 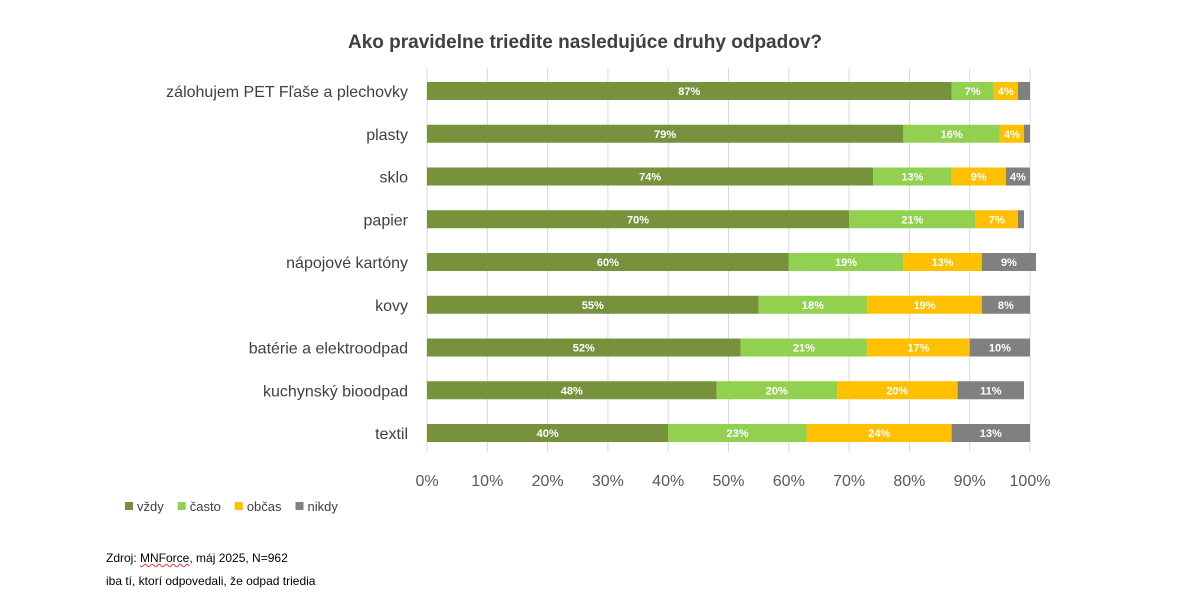 I want to click on data-label: 11%, so click(x=991, y=391).